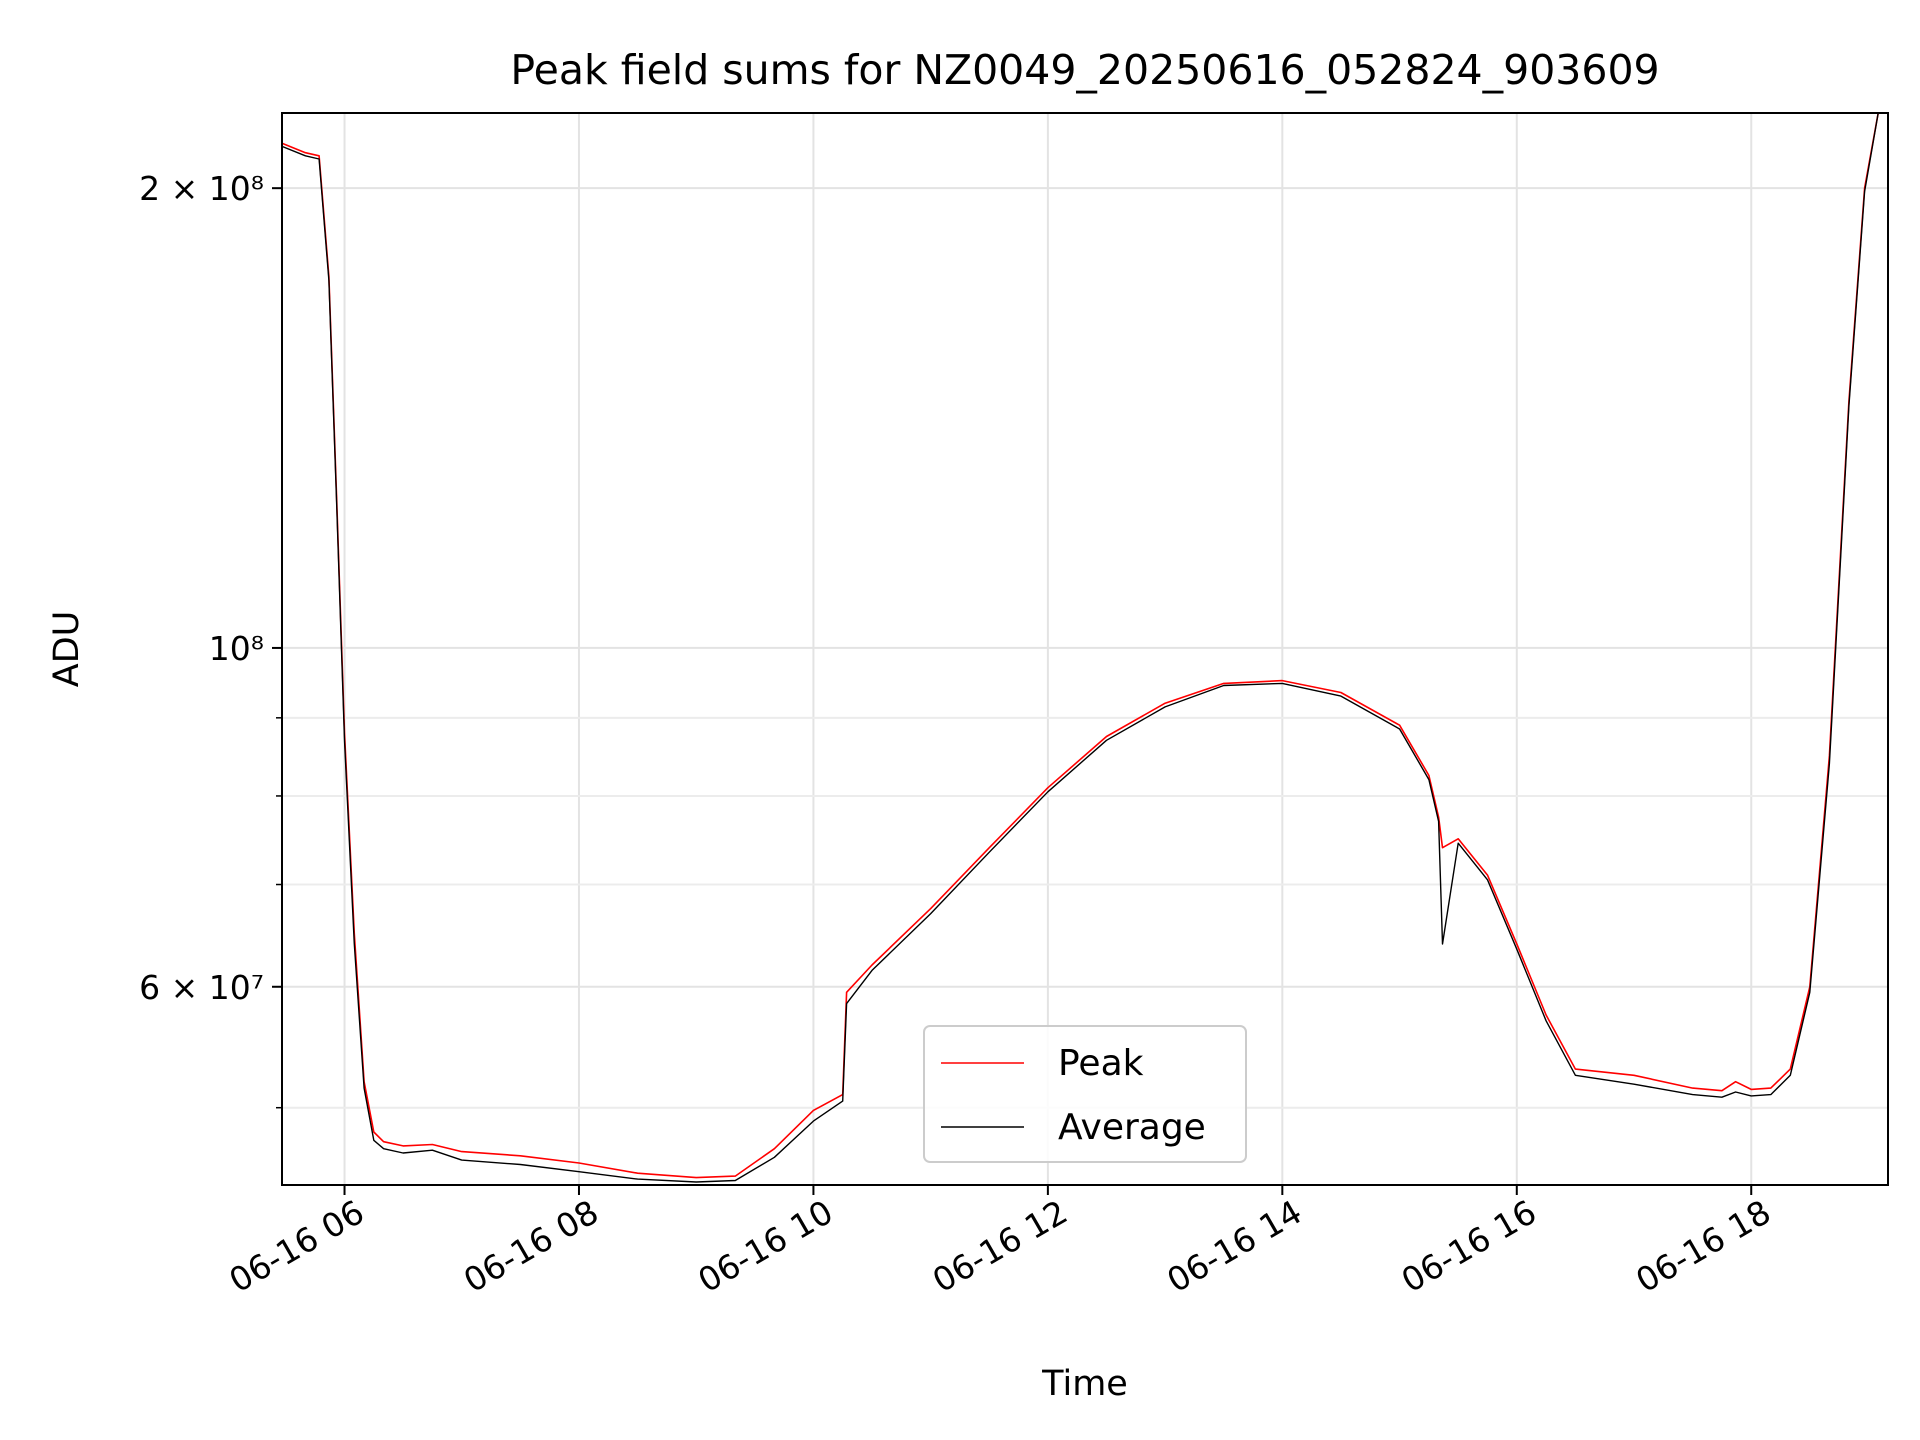  What do you see at coordinates (201, 987) in the screenshot?
I see `y-tick-label: 6 × 10⁷` at bounding box center [201, 987].